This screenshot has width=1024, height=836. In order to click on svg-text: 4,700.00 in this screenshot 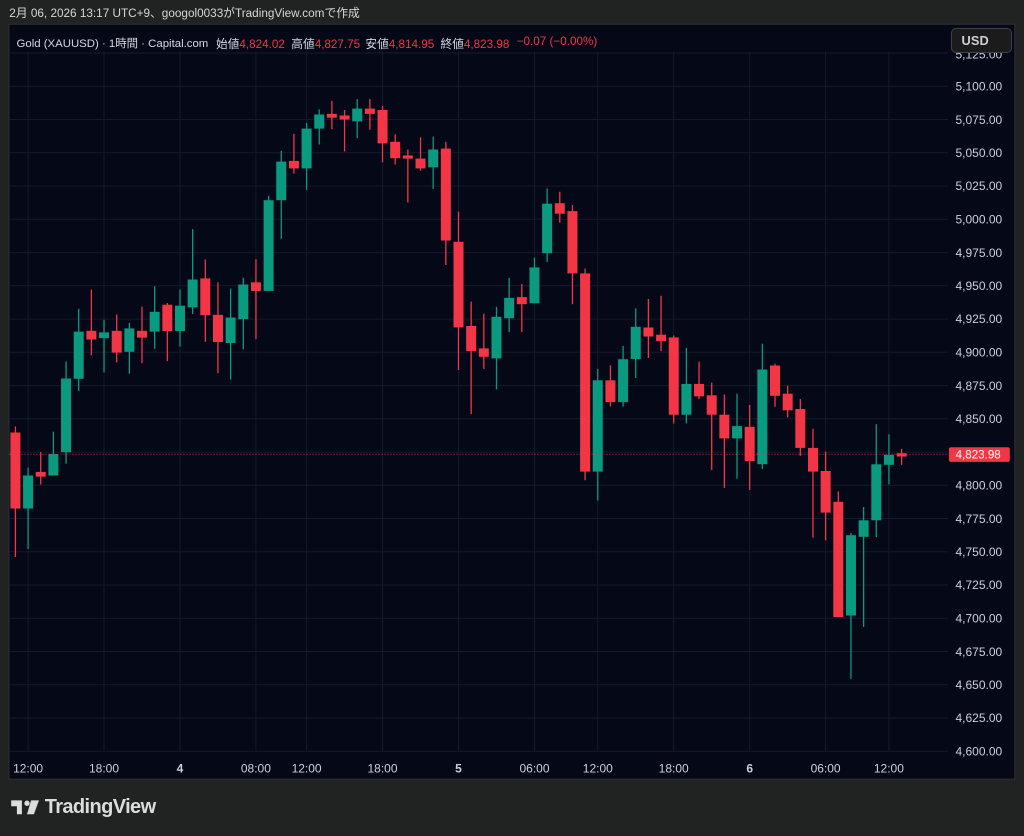, I will do `click(979, 619)`.